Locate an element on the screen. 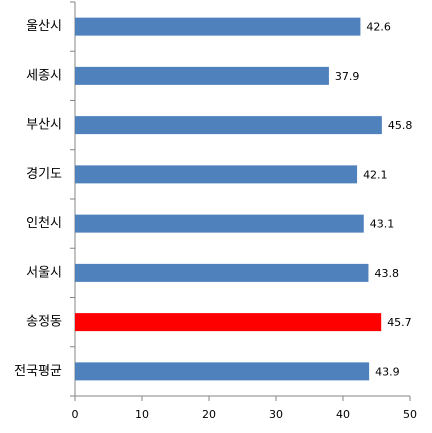  x-tick-label: 30 is located at coordinates (276, 414).